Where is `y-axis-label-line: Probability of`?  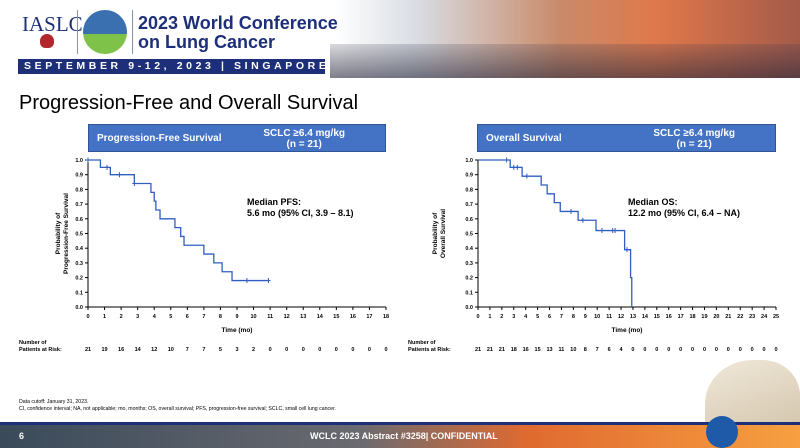 y-axis-label-line: Probability of is located at coordinates (435, 233).